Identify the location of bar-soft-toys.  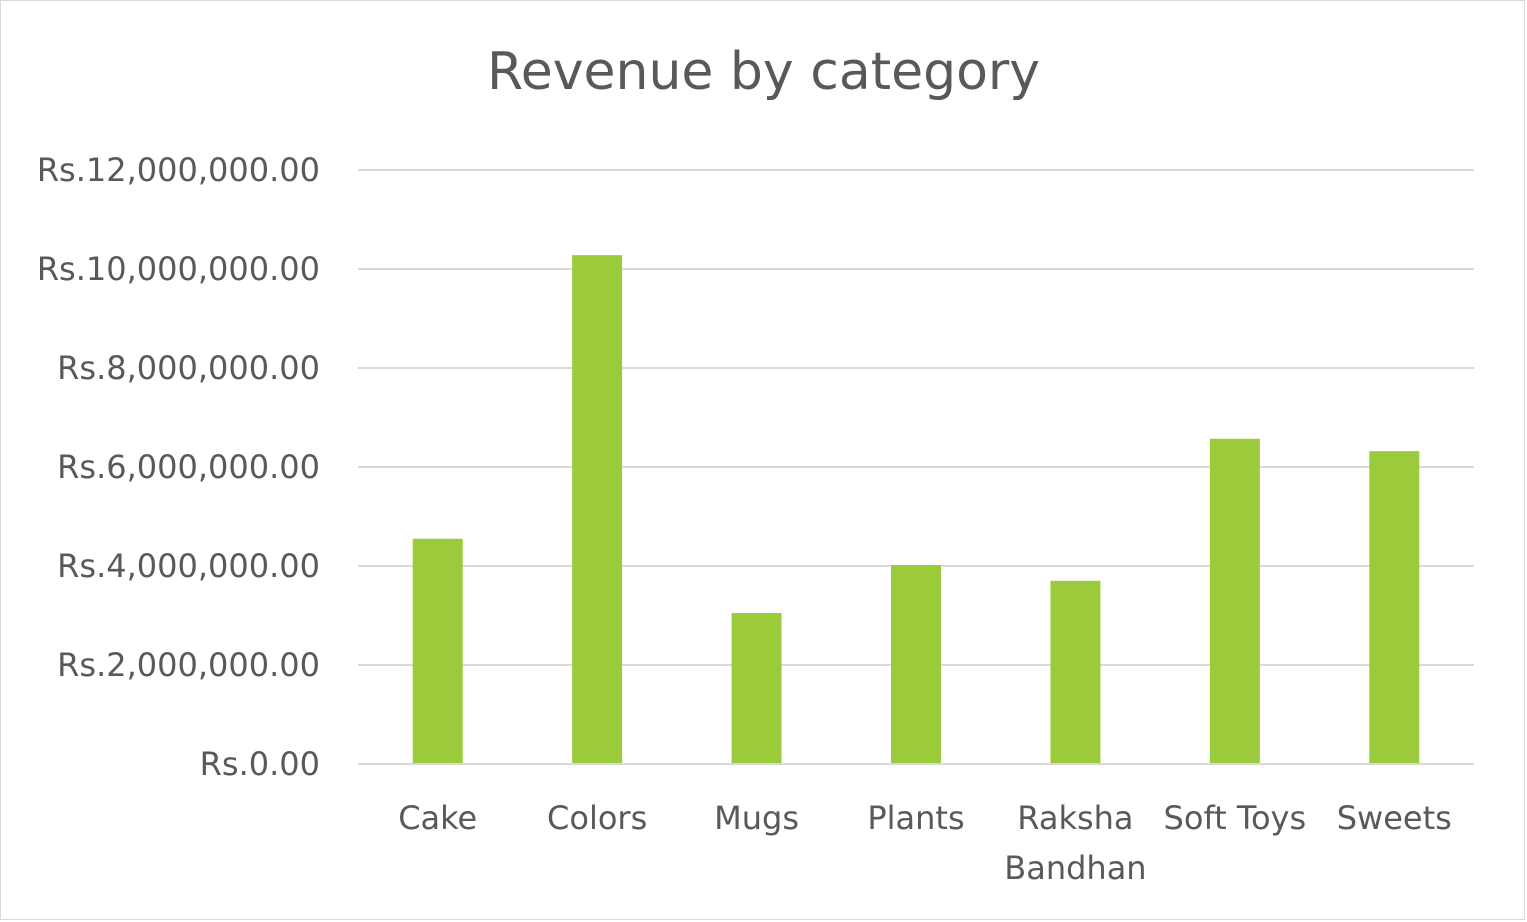
(1234, 601).